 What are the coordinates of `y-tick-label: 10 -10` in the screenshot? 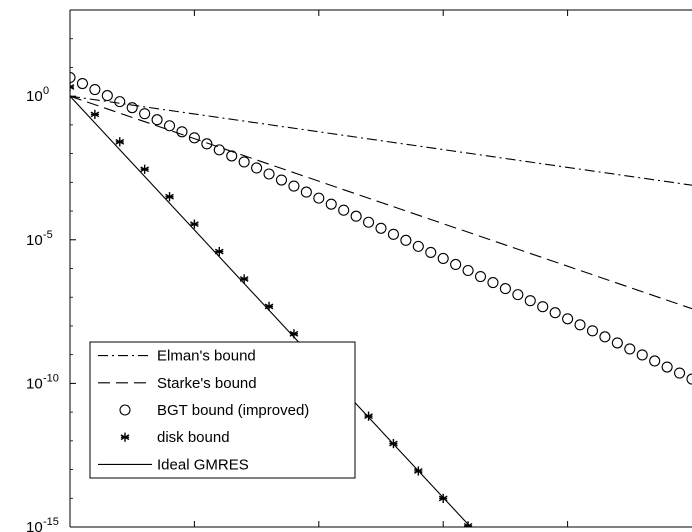 It's located at (42, 382).